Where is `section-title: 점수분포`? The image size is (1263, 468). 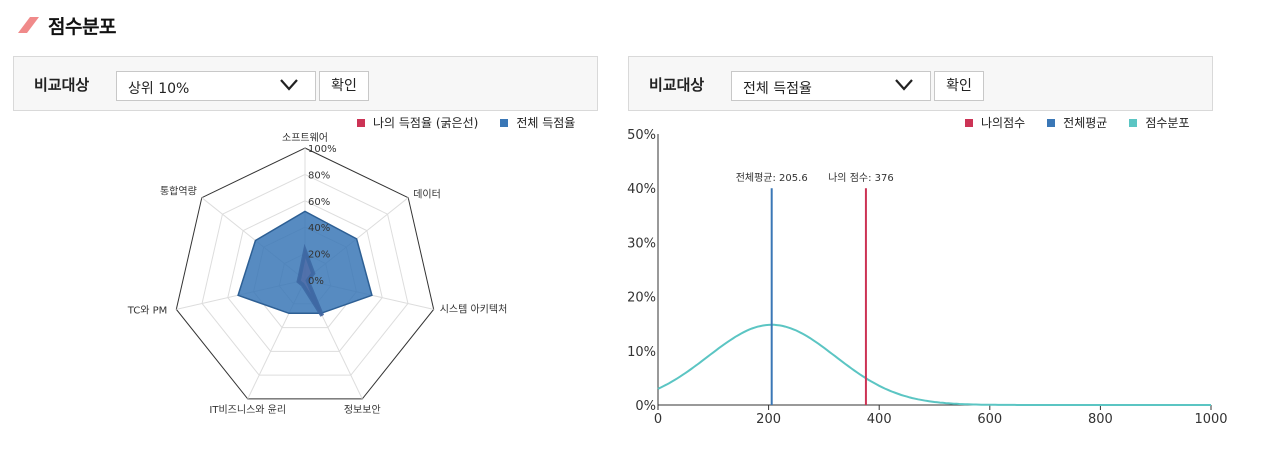
section-title: 점수분포 is located at coordinates (82, 26).